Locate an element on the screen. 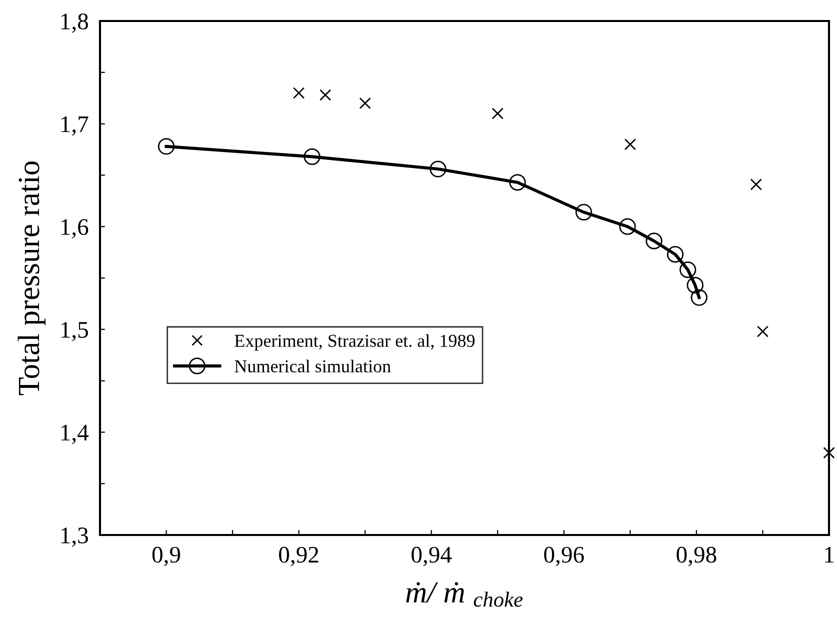  x-axis-title: ṁ/ ṁ $_{choke}$ is located at coordinates (464, 594).